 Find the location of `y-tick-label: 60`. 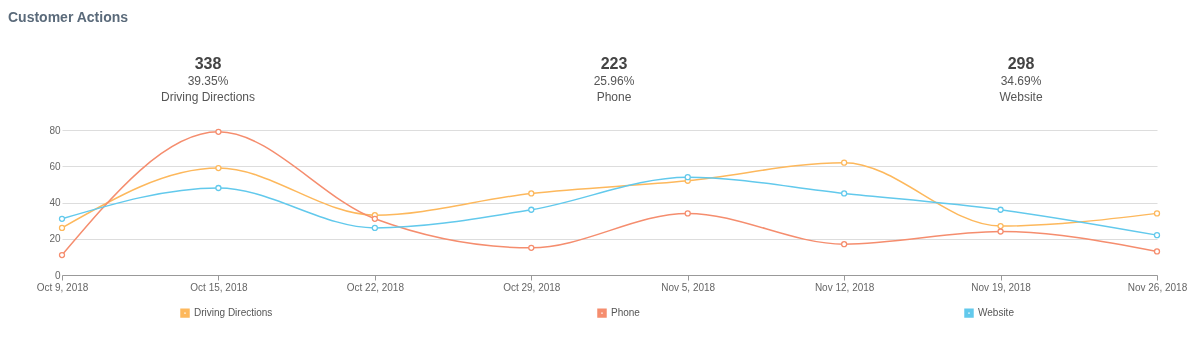

y-tick-label: 60 is located at coordinates (55, 166).